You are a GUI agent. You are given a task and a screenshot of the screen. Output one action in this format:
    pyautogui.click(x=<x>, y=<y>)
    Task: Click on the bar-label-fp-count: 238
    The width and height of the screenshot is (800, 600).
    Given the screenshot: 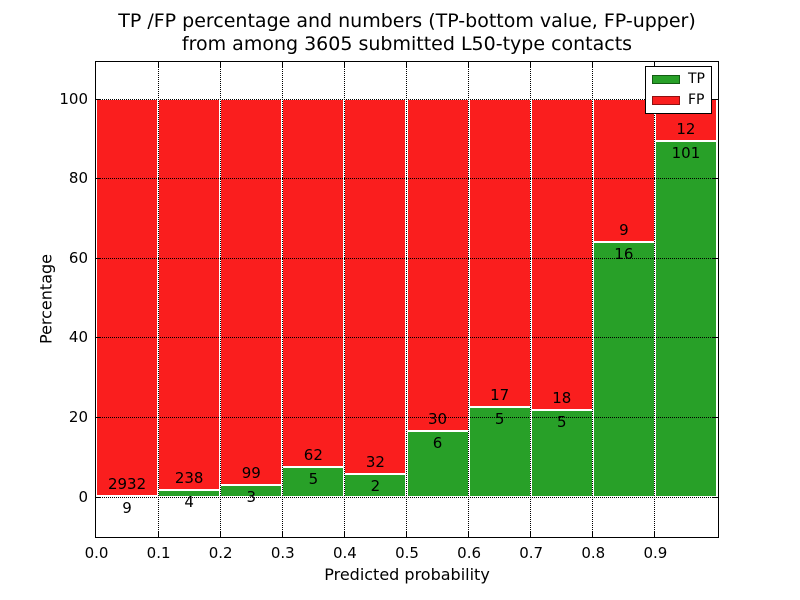 What is the action you would take?
    pyautogui.click(x=189, y=478)
    